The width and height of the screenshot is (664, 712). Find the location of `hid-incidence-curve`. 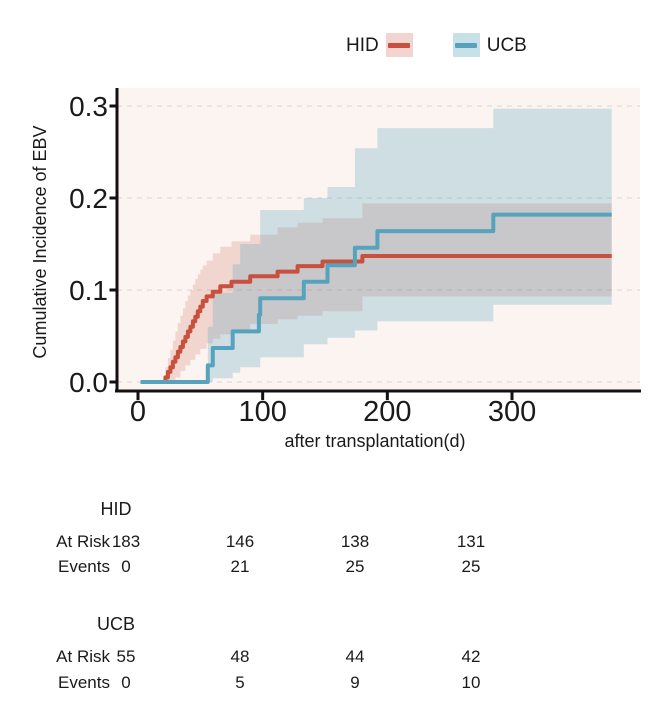

hid-incidence-curve is located at coordinates (376, 319).